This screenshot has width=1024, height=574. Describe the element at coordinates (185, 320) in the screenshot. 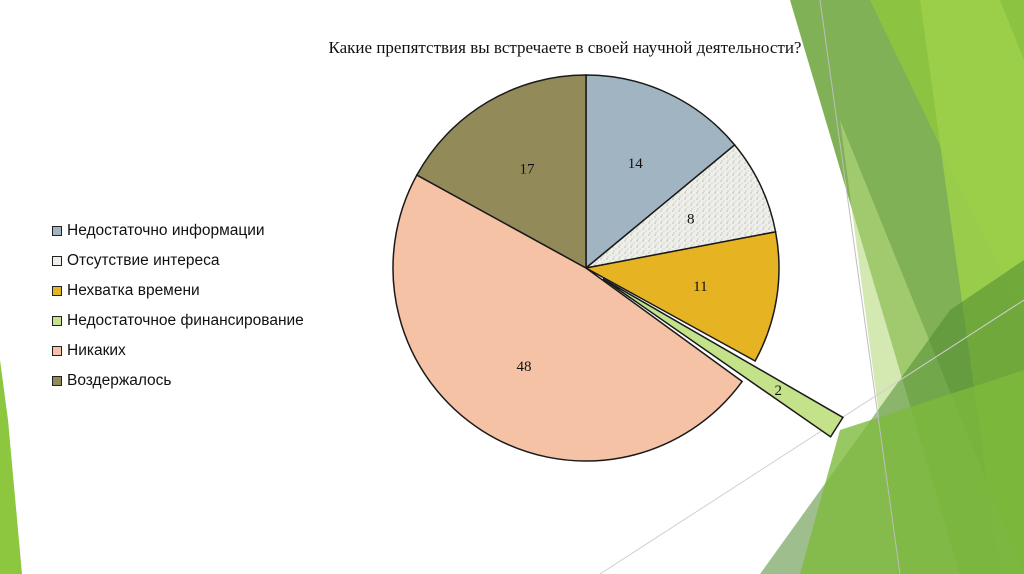

I see `legend-label: Недостаточное финансирование` at that location.